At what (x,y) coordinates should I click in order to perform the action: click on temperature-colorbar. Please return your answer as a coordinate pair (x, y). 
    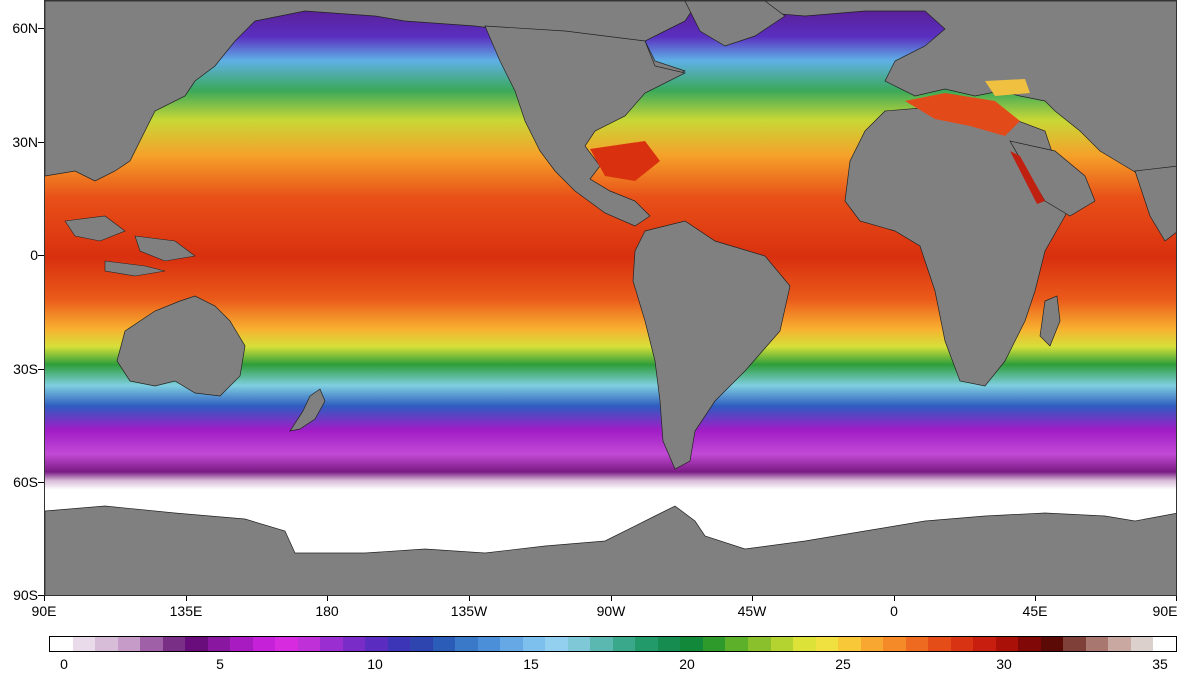
    Looking at the image, I should click on (613, 644).